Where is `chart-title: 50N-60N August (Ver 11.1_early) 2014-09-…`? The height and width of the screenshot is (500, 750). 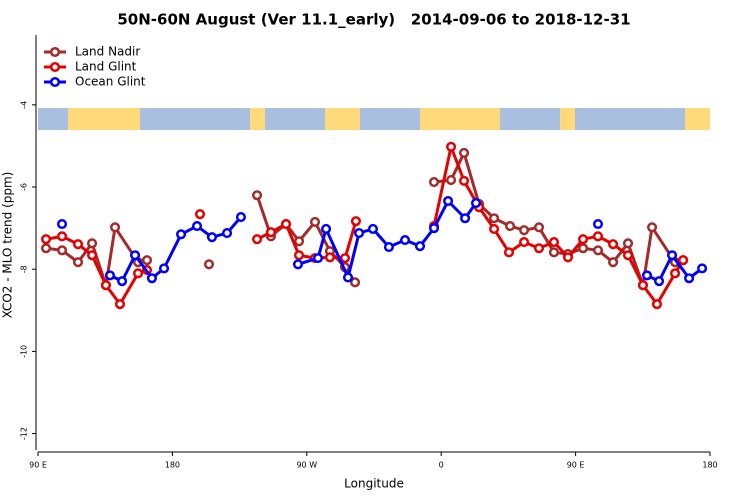
chart-title: 50N-60N August (Ver 11.1_early) 2014-09-… is located at coordinates (373, 20).